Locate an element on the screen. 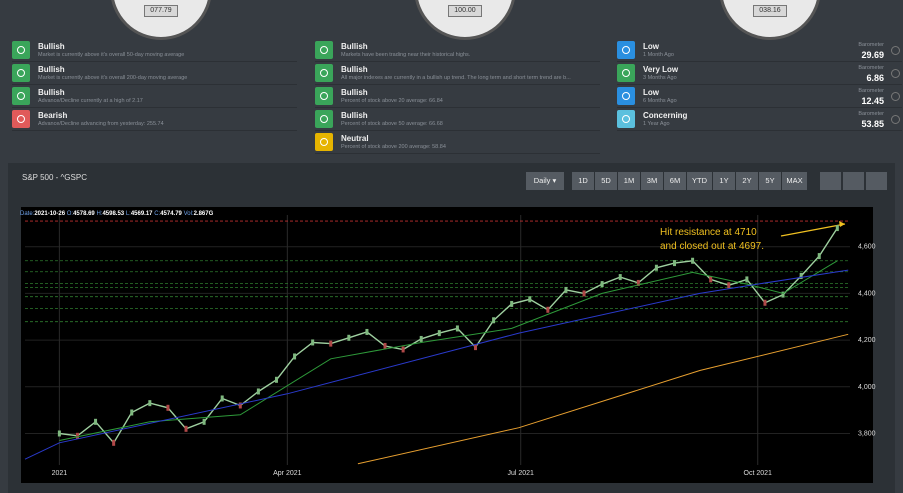 Image resolution: width=903 pixels, height=493 pixels. signal-title: Concerning is located at coordinates (665, 115).